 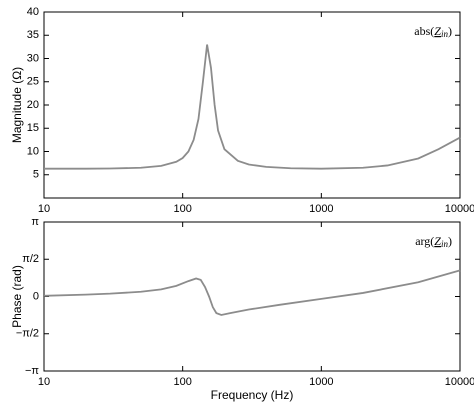 What do you see at coordinates (252, 395) in the screenshot?
I see `x-axis-label: Frequency (Hz)` at bounding box center [252, 395].